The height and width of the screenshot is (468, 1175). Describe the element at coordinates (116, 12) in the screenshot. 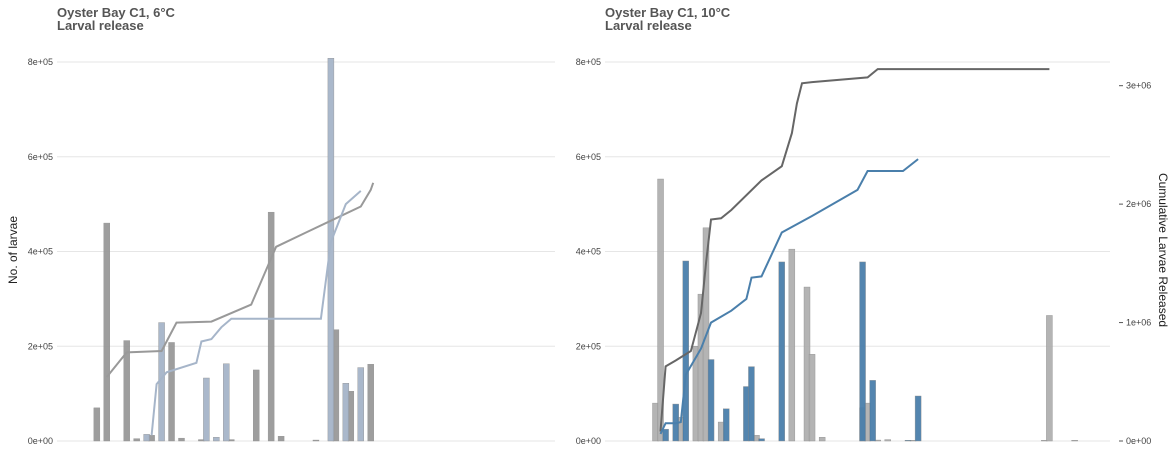

I see `panel-left-title: Oyster Bay C1, 6°C` at that location.